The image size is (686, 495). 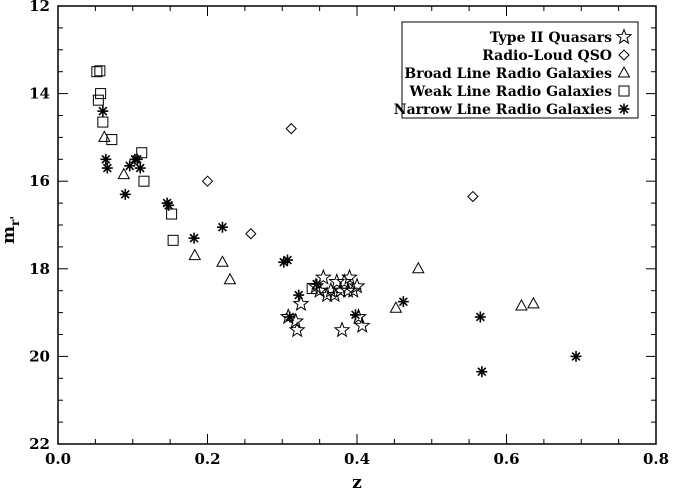 I want to click on y-tick-label: 12, so click(x=39, y=7).